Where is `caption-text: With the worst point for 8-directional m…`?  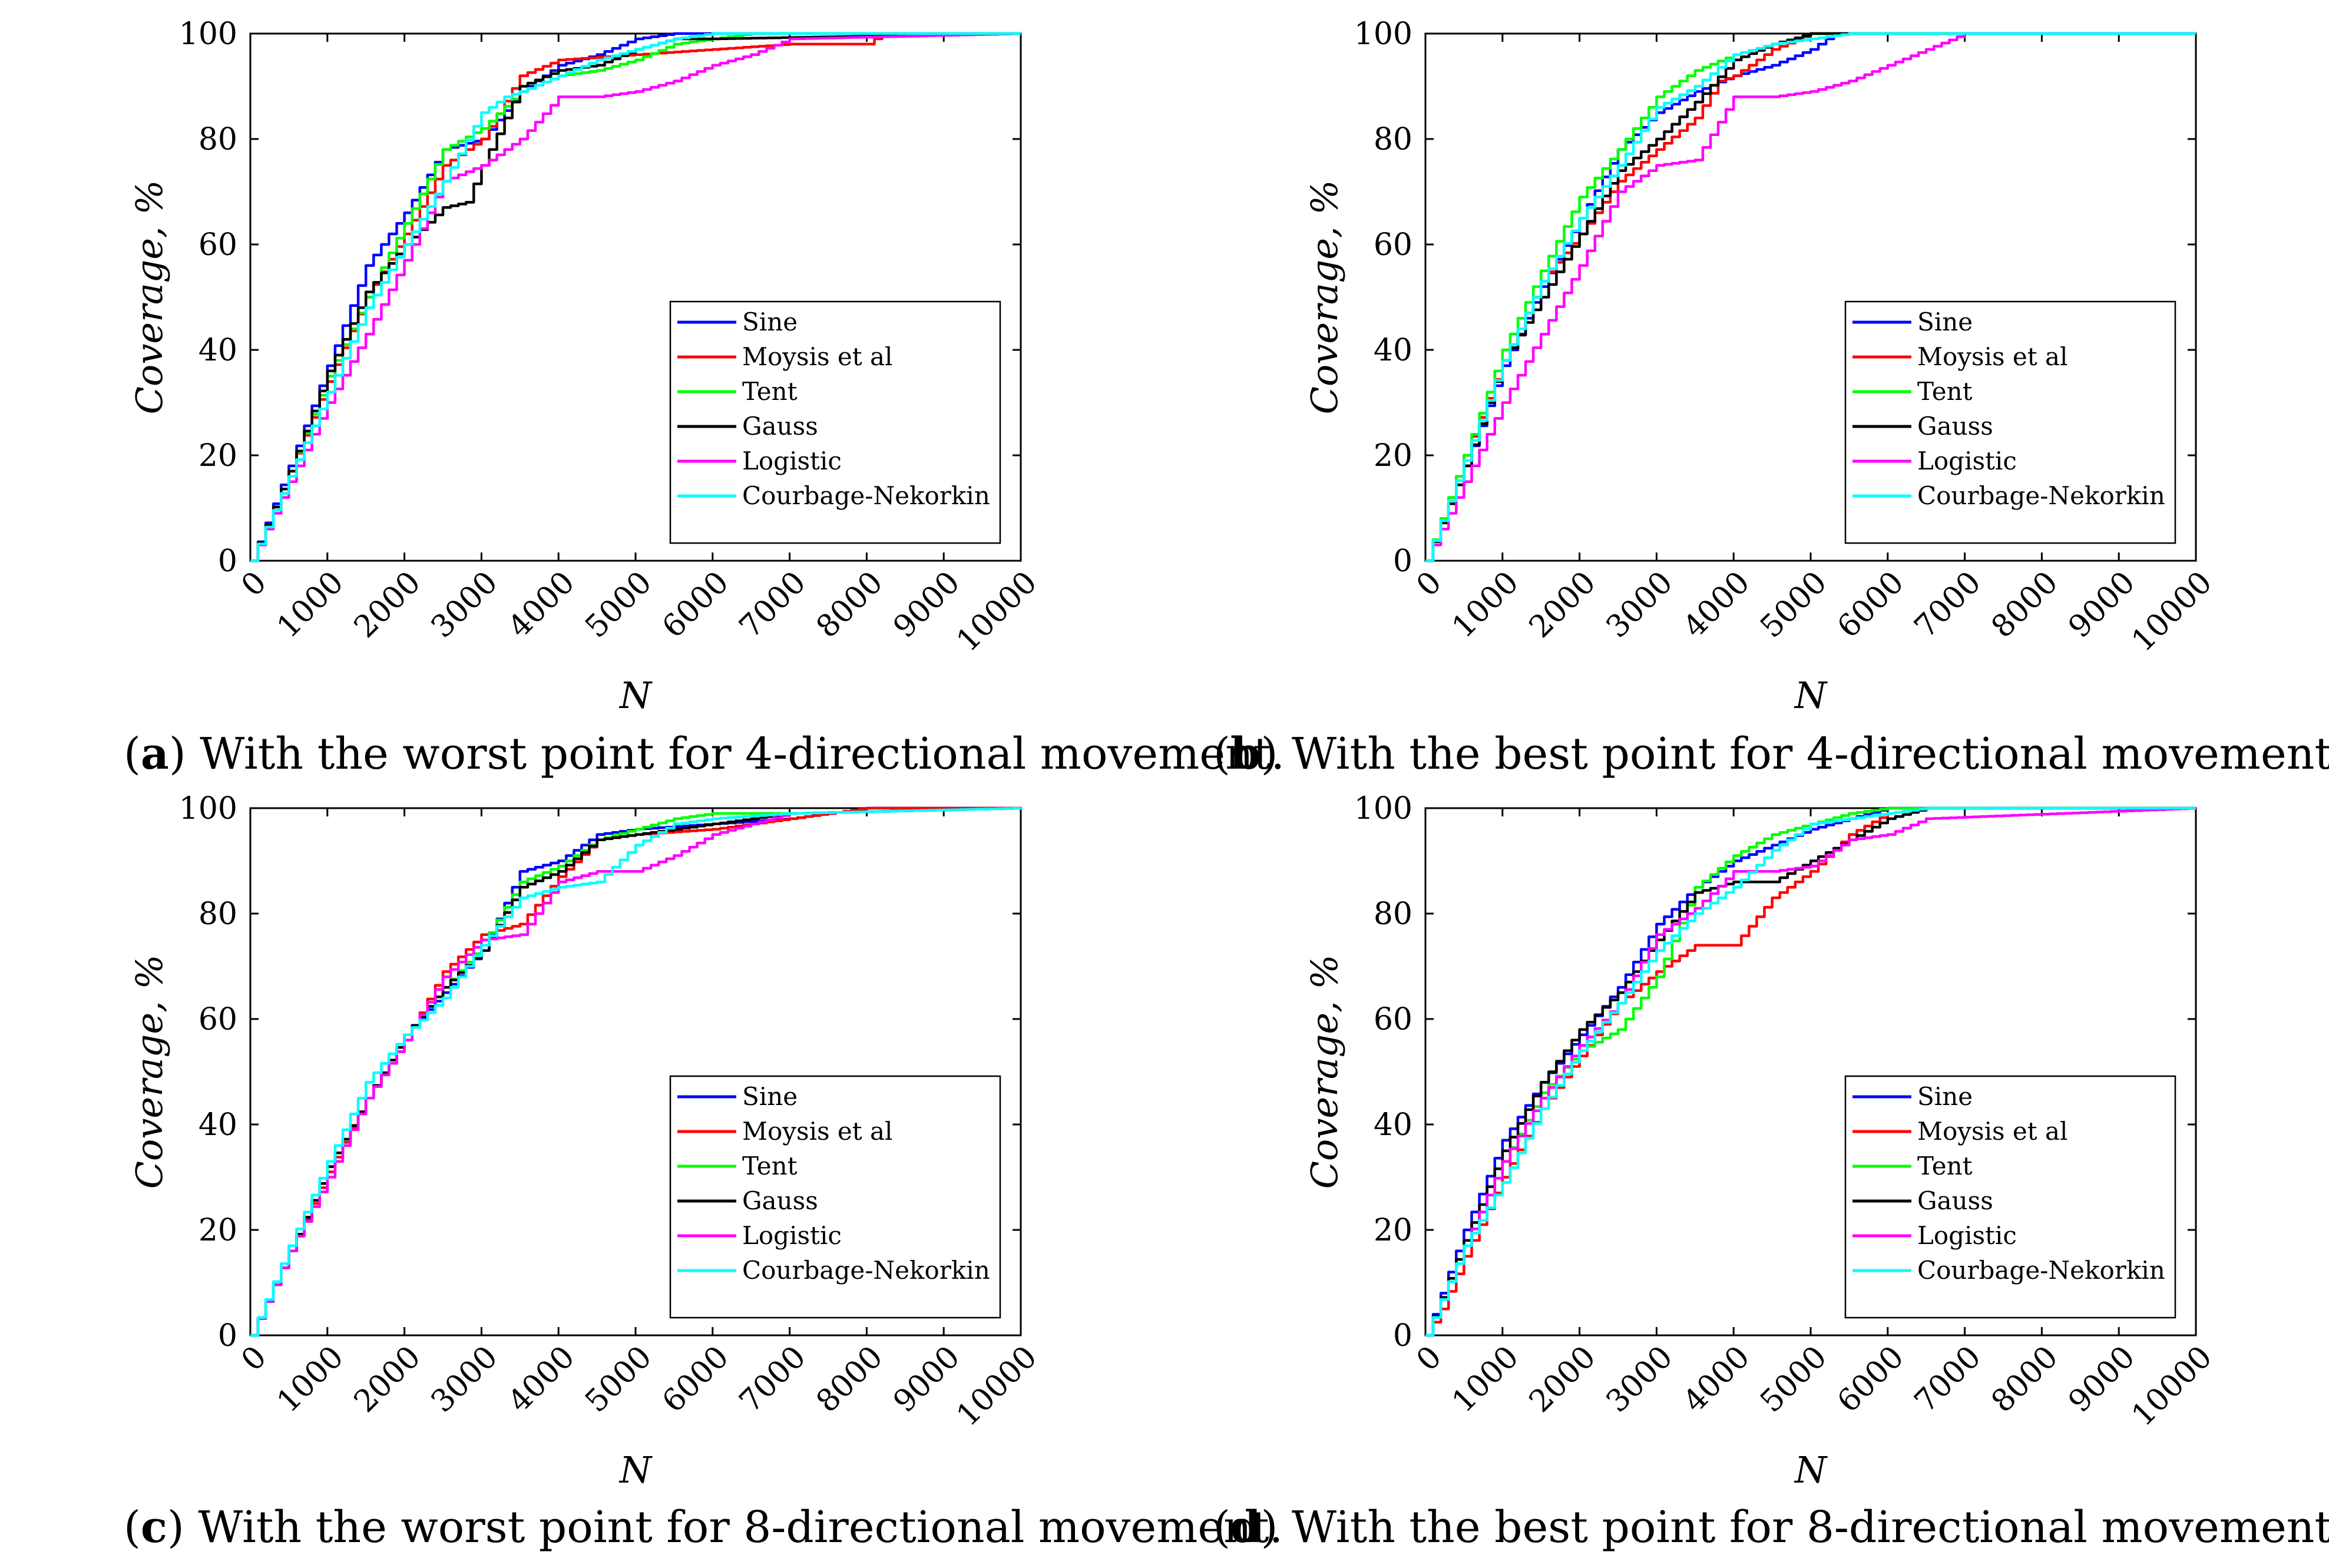 caption-text: With the worst point for 8-directional m… is located at coordinates (740, 1527).